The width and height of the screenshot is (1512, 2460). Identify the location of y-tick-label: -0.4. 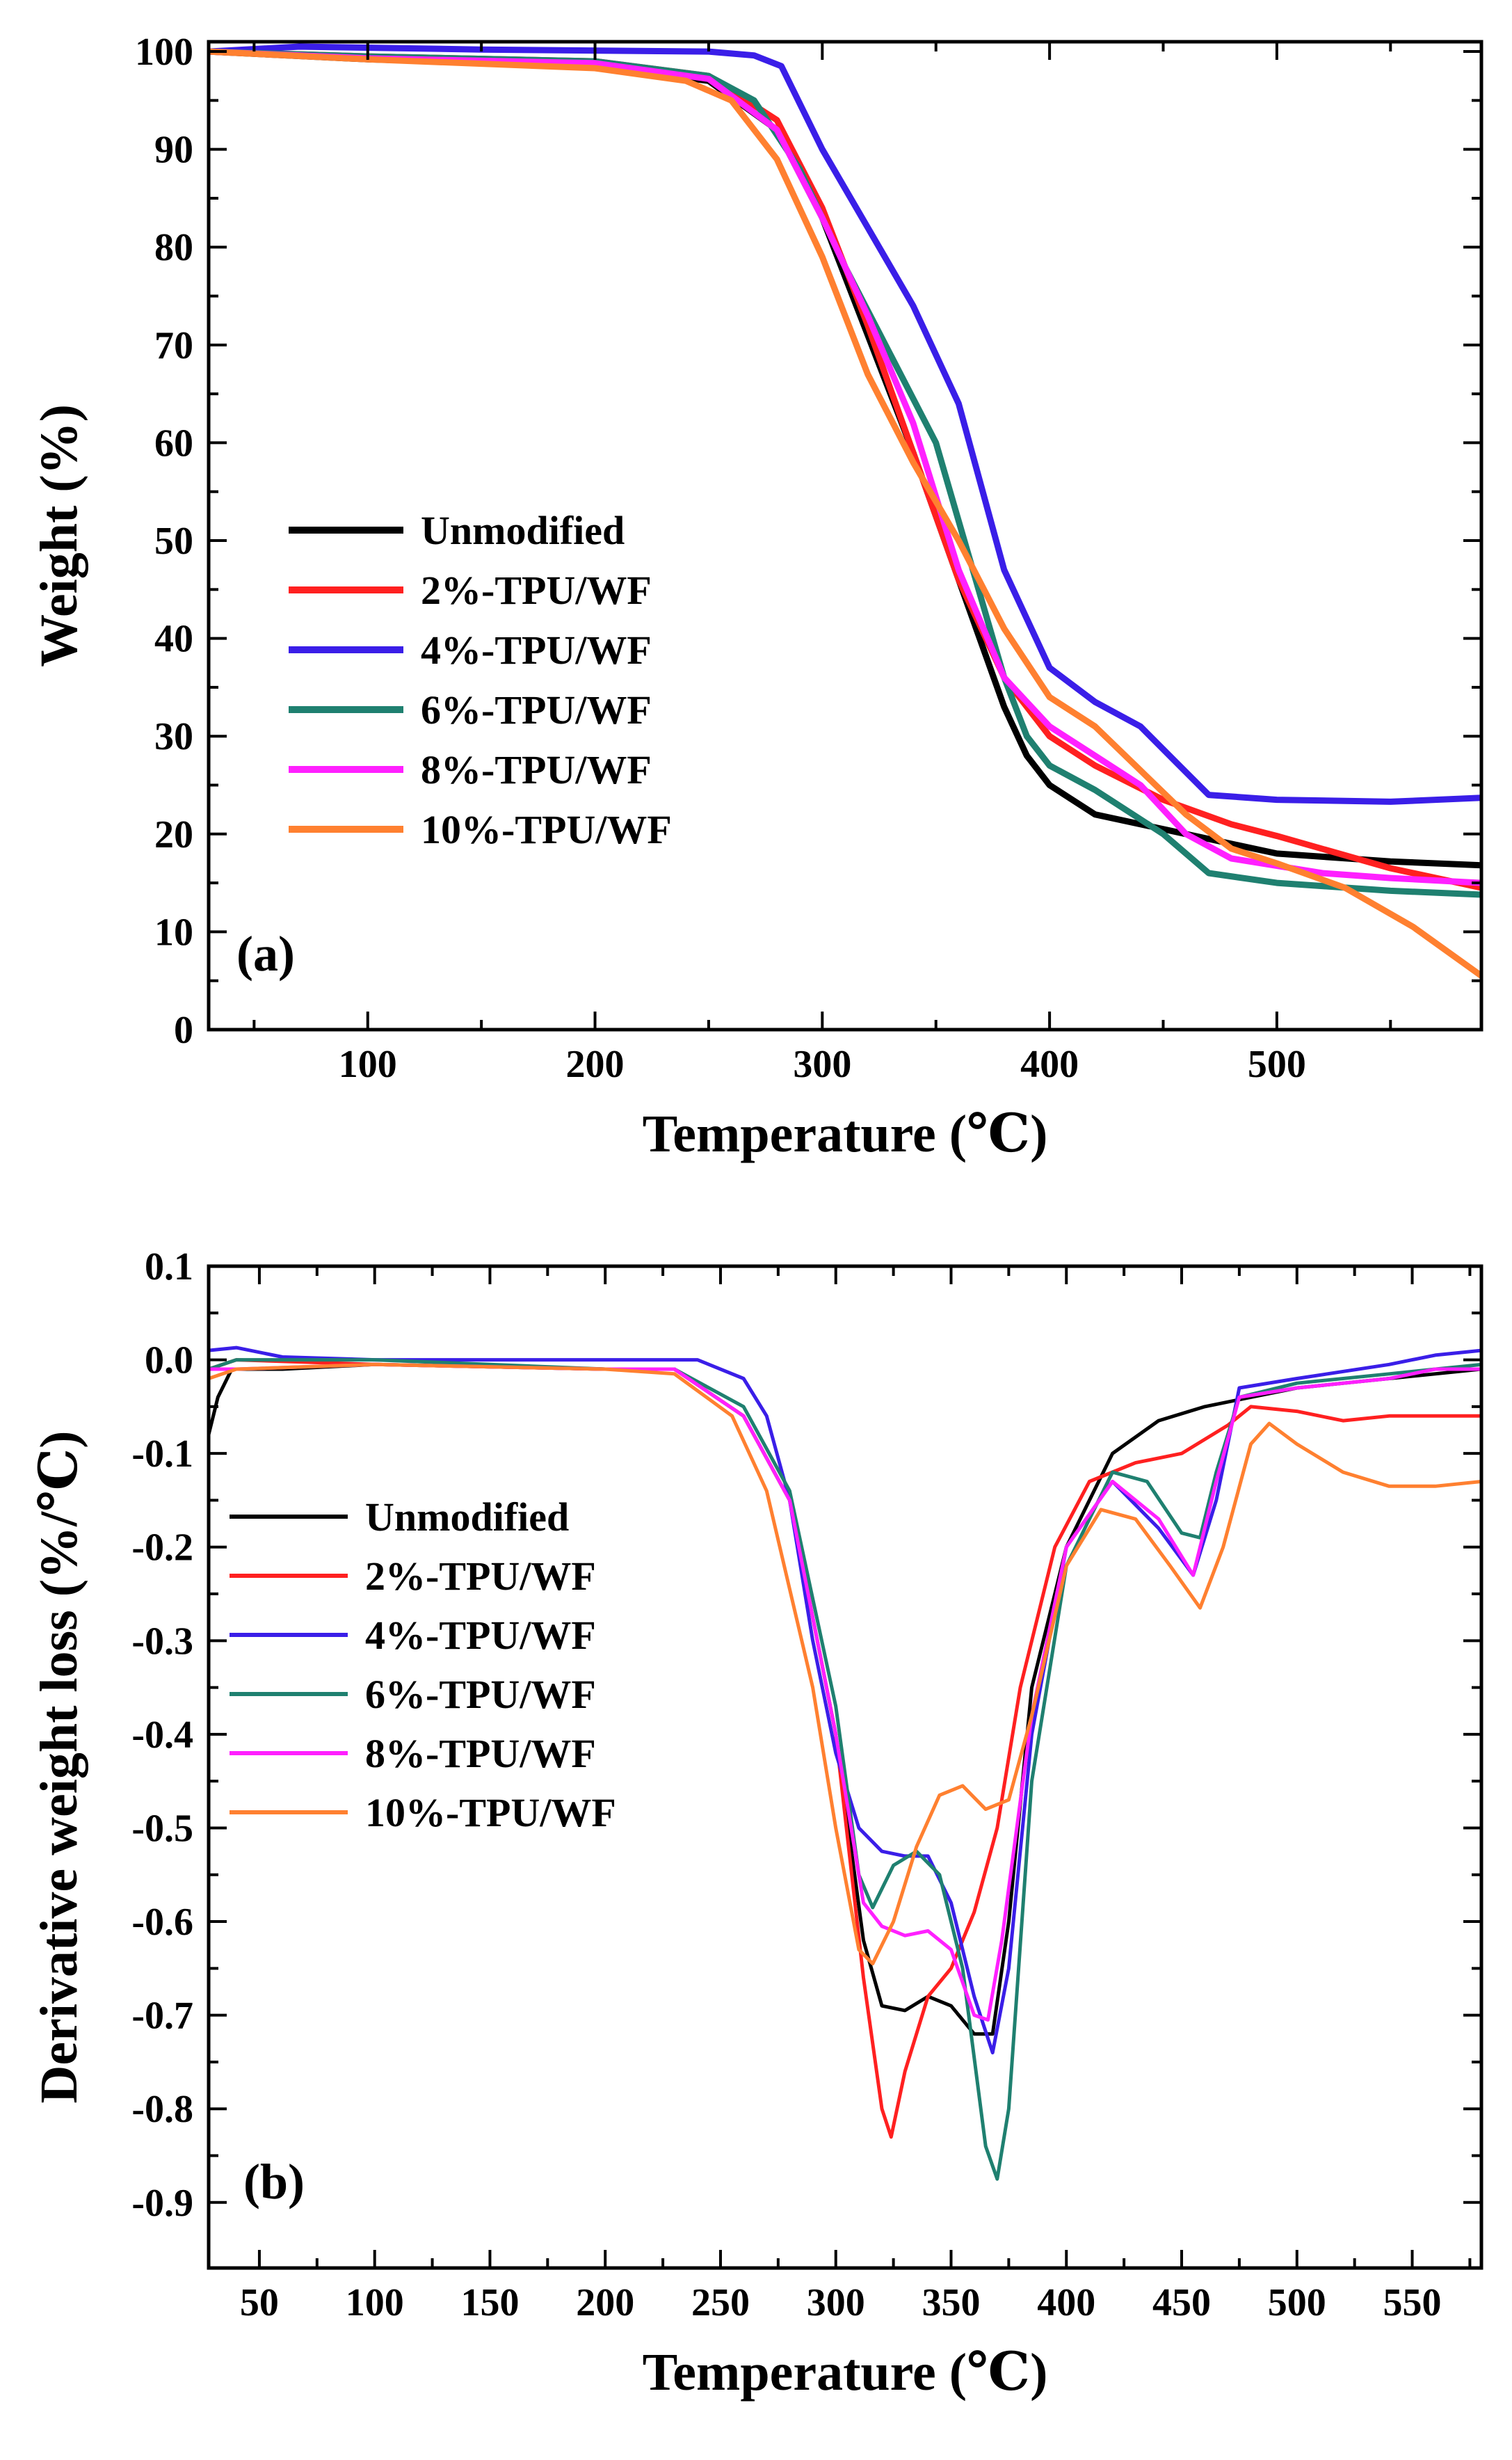
(162, 1736).